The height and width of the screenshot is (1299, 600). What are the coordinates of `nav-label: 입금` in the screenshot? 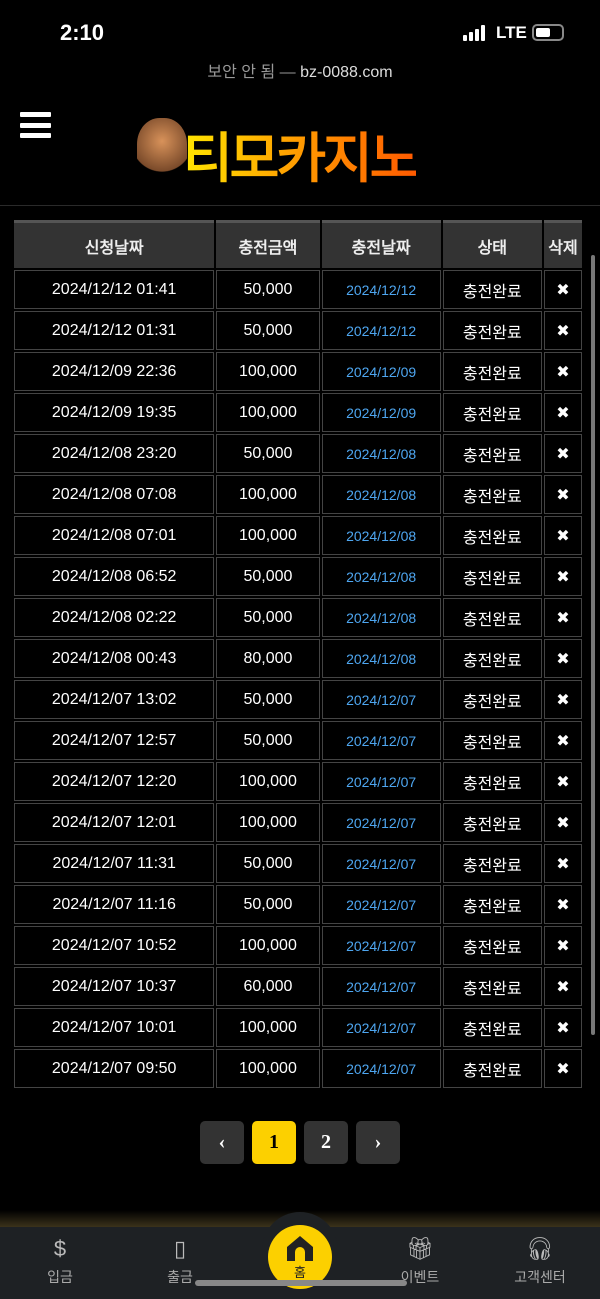 It's located at (60, 1277).